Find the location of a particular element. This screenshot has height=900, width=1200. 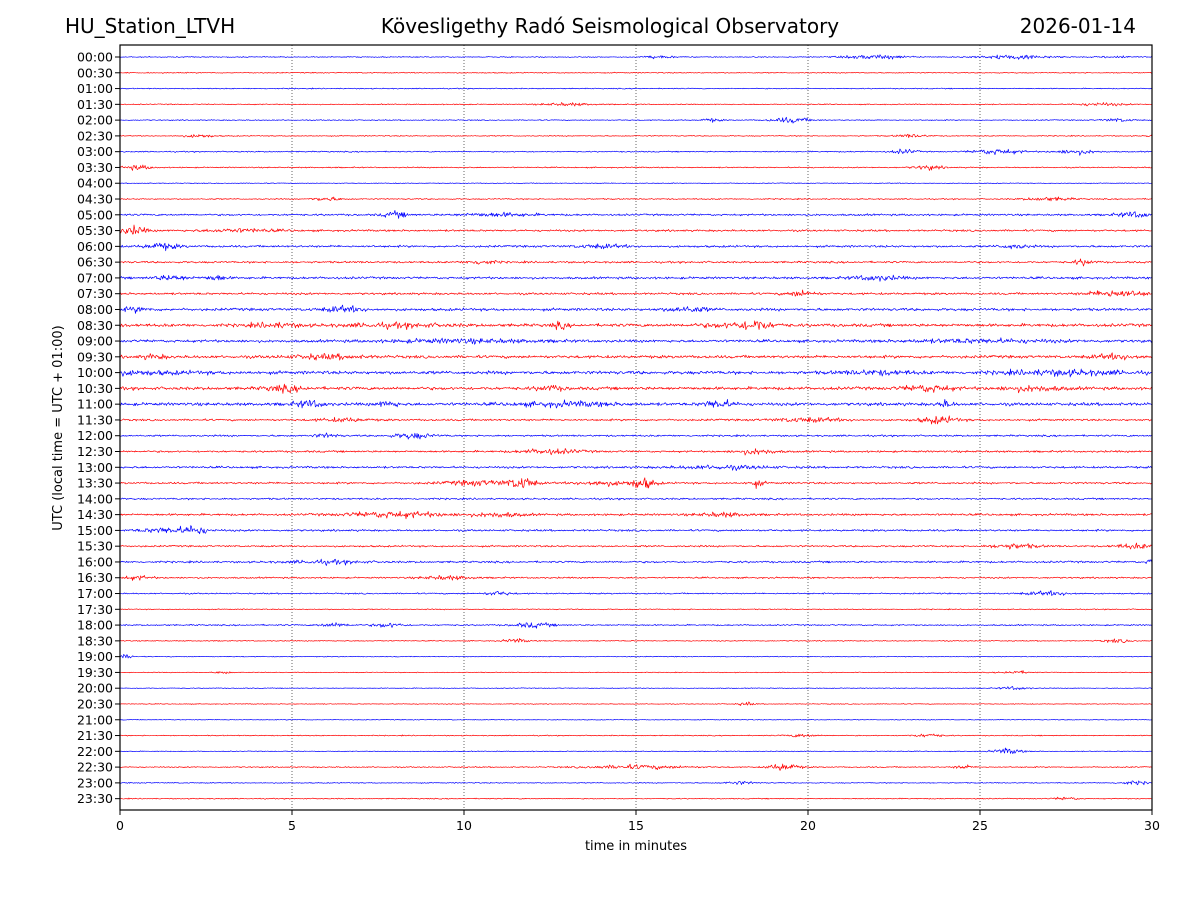

y-tick-label: 09:00 is located at coordinates (95, 341).